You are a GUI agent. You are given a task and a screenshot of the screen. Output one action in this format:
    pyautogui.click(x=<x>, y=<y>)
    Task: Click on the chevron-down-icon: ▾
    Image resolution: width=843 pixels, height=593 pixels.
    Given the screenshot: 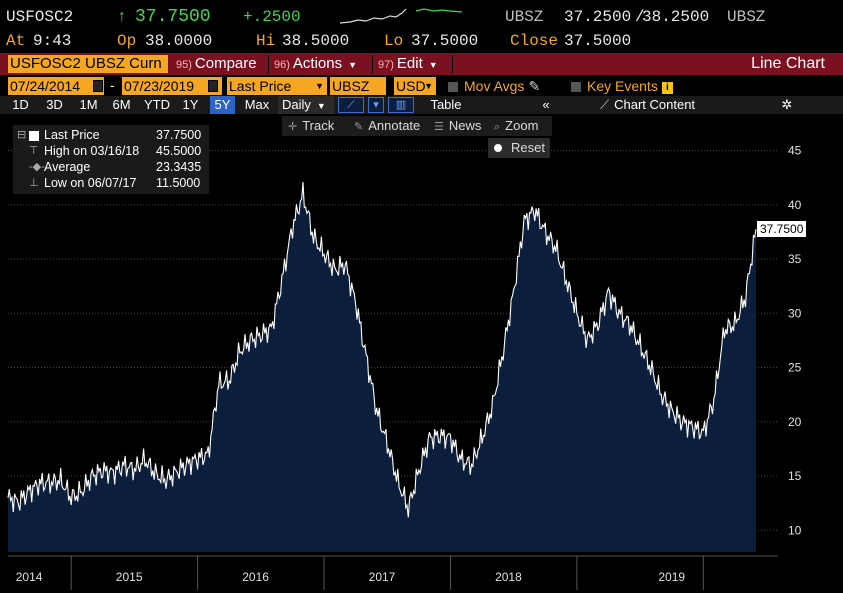 What is the action you would take?
    pyautogui.click(x=376, y=105)
    